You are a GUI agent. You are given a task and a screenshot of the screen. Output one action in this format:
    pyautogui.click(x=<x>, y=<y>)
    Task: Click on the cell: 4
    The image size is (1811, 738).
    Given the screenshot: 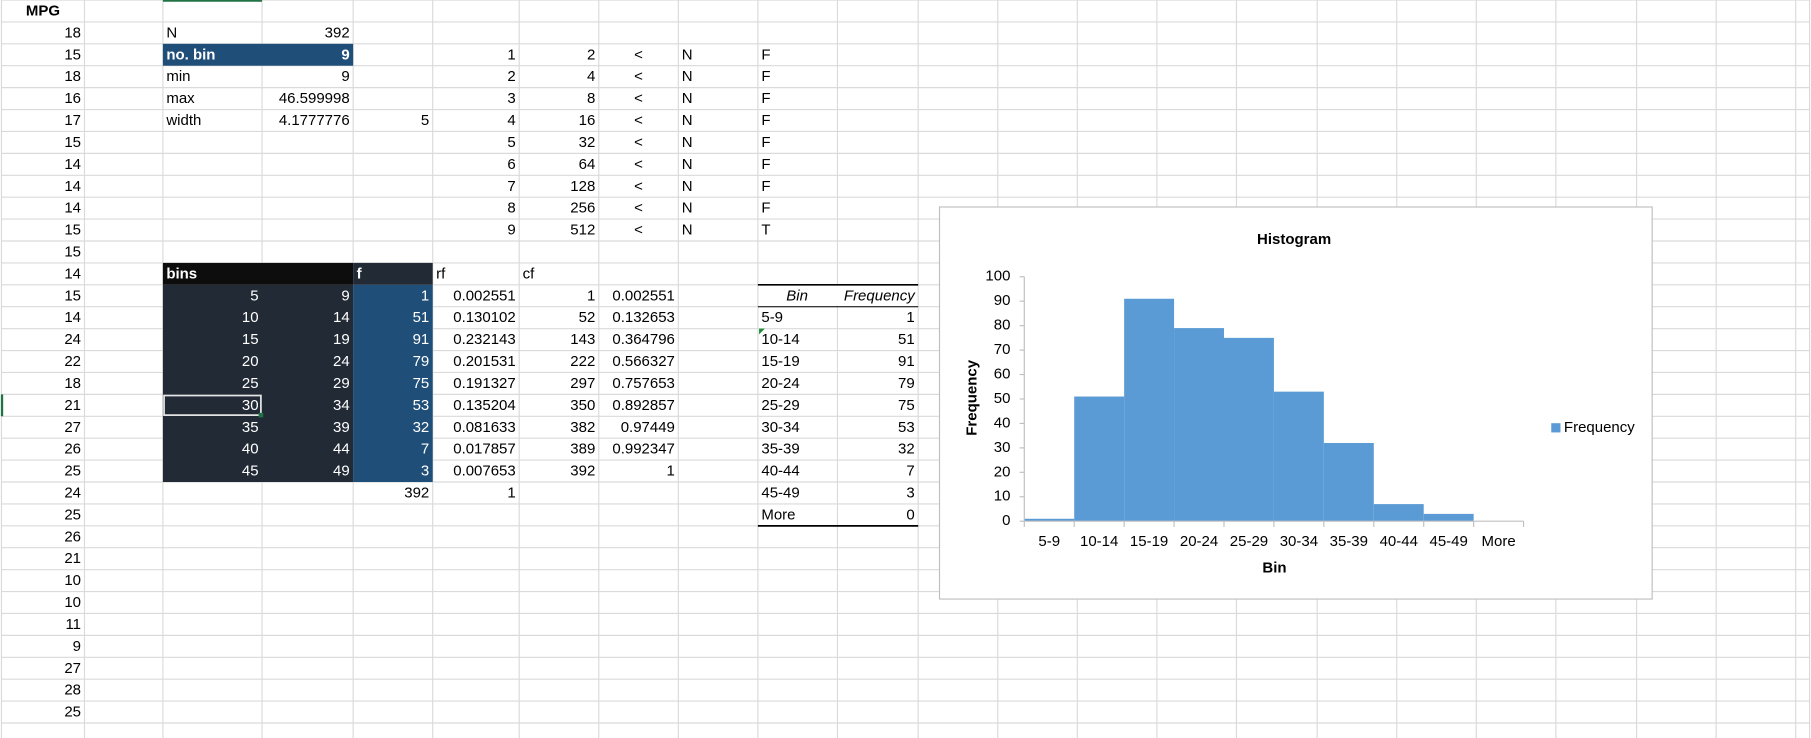 What is the action you would take?
    pyautogui.click(x=511, y=120)
    